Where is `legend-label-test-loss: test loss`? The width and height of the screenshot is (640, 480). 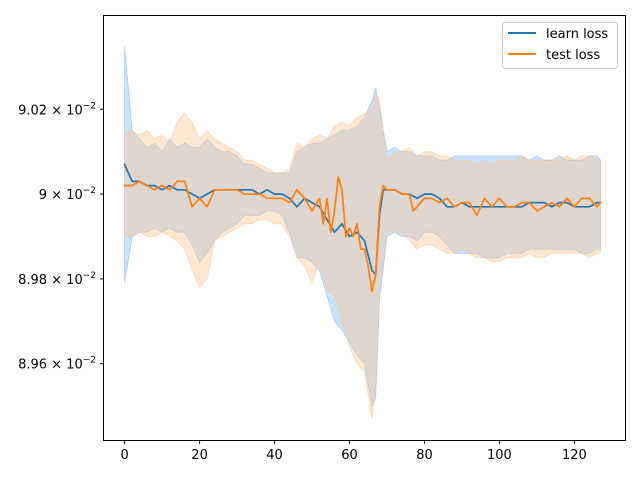 legend-label-test-loss: test loss is located at coordinates (573, 55).